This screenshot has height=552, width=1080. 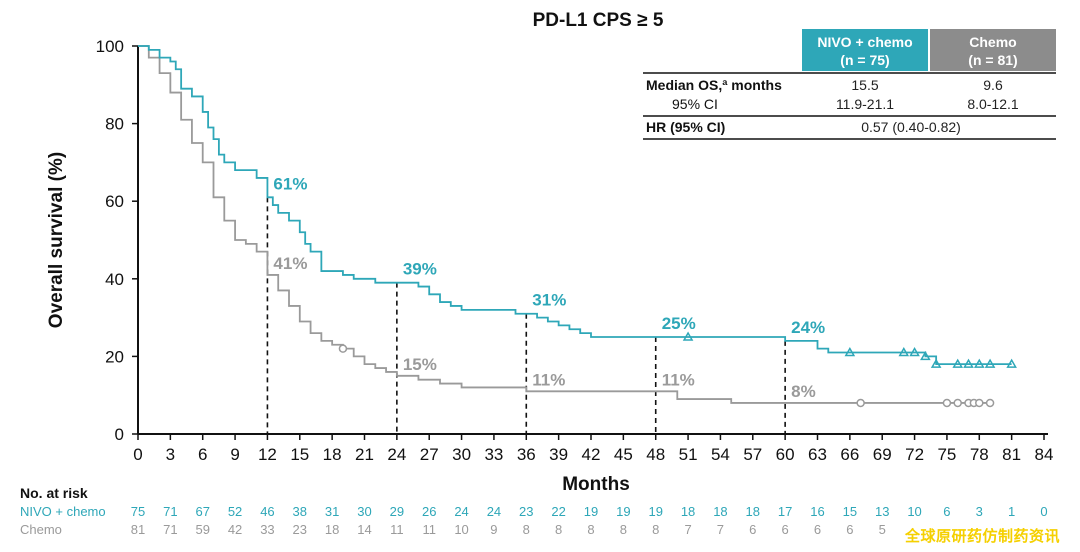 What do you see at coordinates (170, 511) in the screenshot?
I see `at-risk-nivo-value: 71` at bounding box center [170, 511].